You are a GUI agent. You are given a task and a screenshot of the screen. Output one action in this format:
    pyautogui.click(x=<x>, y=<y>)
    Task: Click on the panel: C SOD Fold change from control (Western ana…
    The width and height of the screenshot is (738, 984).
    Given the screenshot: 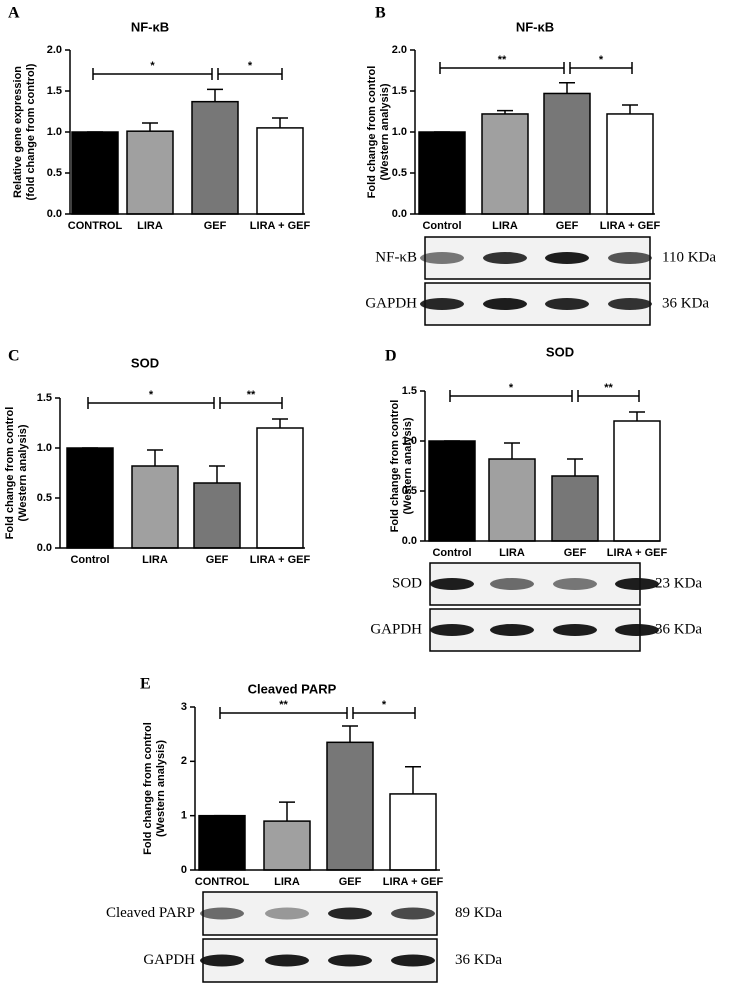 What is the action you would take?
    pyautogui.click(x=157, y=457)
    